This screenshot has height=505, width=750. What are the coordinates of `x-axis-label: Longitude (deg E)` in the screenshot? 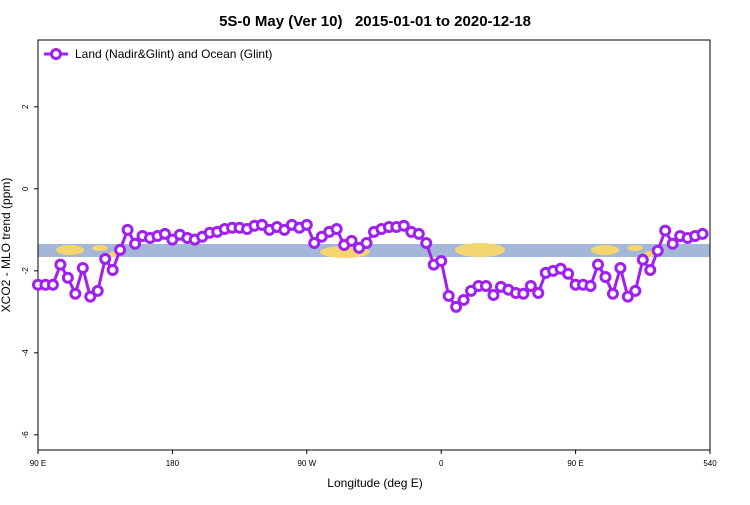 It's located at (374, 483).